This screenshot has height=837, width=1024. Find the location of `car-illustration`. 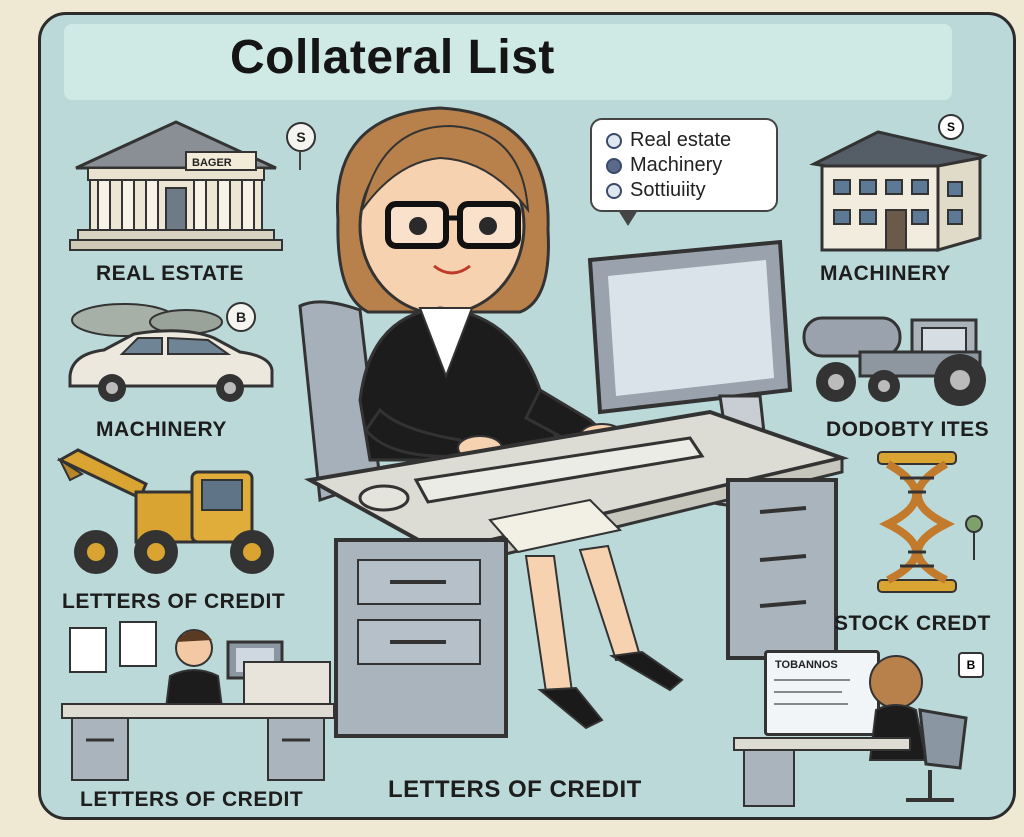

car-illustration is located at coordinates (171, 352).